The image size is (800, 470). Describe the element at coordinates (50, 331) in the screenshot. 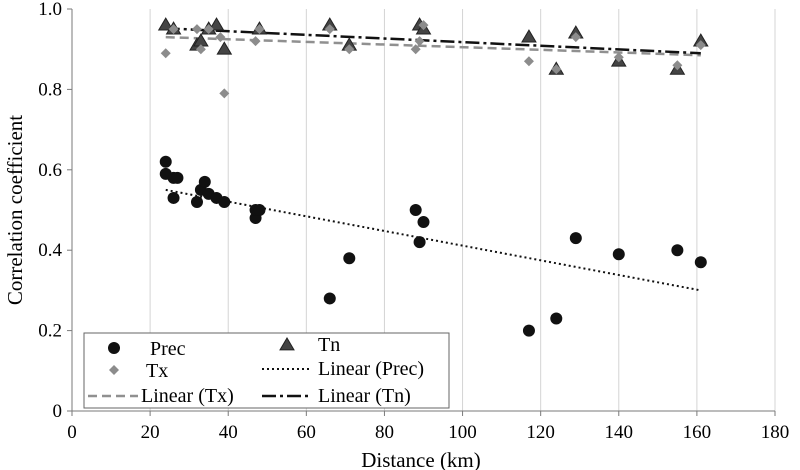

I see `y-tick-label: 0.2` at that location.